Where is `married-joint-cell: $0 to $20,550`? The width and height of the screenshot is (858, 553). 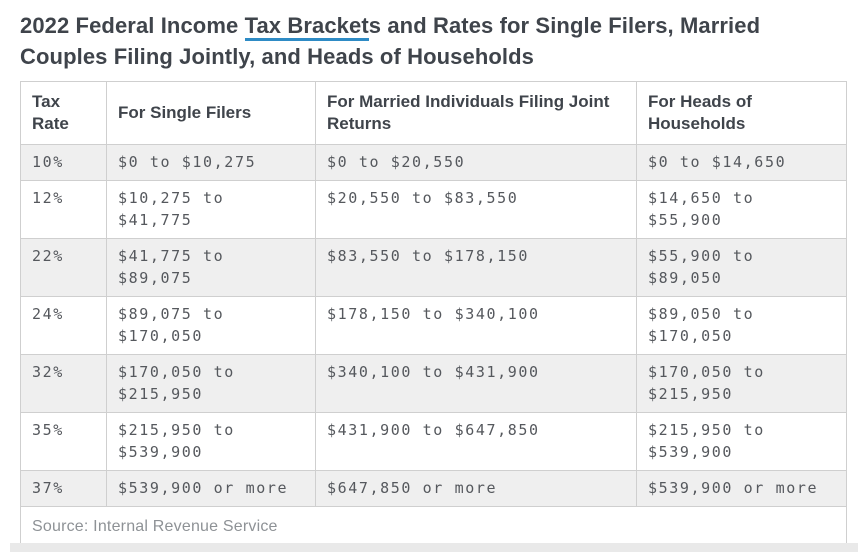
married-joint-cell: $0 to $20,550 is located at coordinates (476, 162).